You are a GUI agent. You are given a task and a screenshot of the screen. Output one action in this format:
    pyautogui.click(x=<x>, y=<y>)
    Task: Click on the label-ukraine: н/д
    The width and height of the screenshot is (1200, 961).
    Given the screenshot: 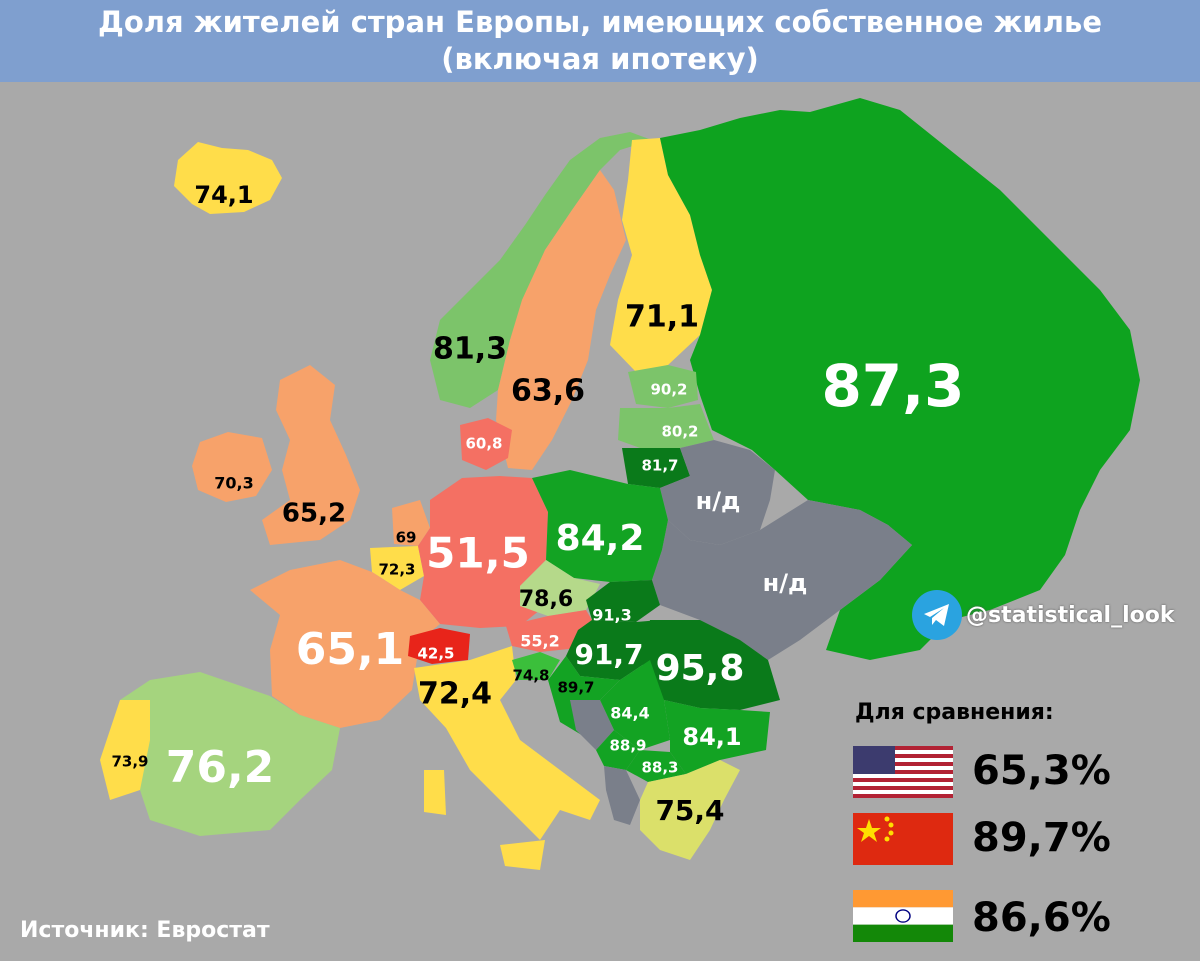 What is the action you would take?
    pyautogui.click(x=785, y=583)
    